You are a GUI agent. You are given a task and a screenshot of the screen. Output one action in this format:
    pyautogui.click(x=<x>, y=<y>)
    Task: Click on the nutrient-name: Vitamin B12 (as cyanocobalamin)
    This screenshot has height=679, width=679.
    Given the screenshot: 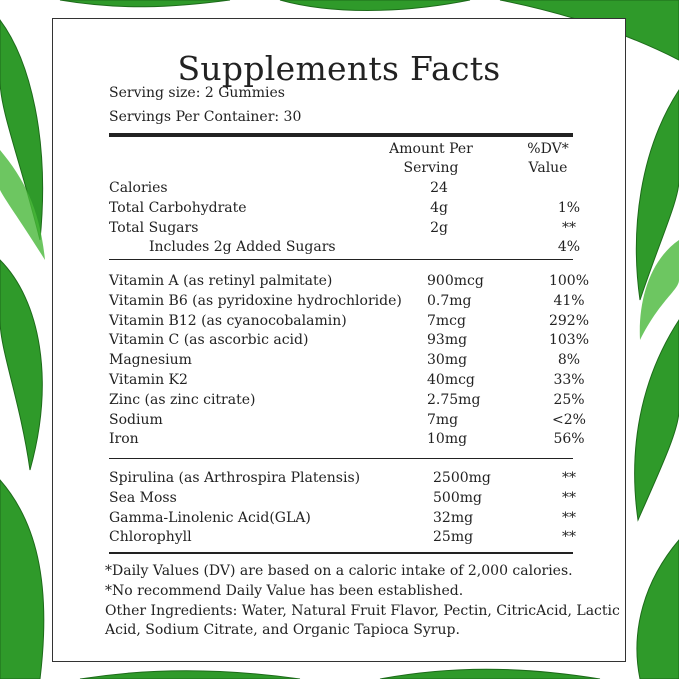 What is the action you would take?
    pyautogui.click(x=228, y=320)
    